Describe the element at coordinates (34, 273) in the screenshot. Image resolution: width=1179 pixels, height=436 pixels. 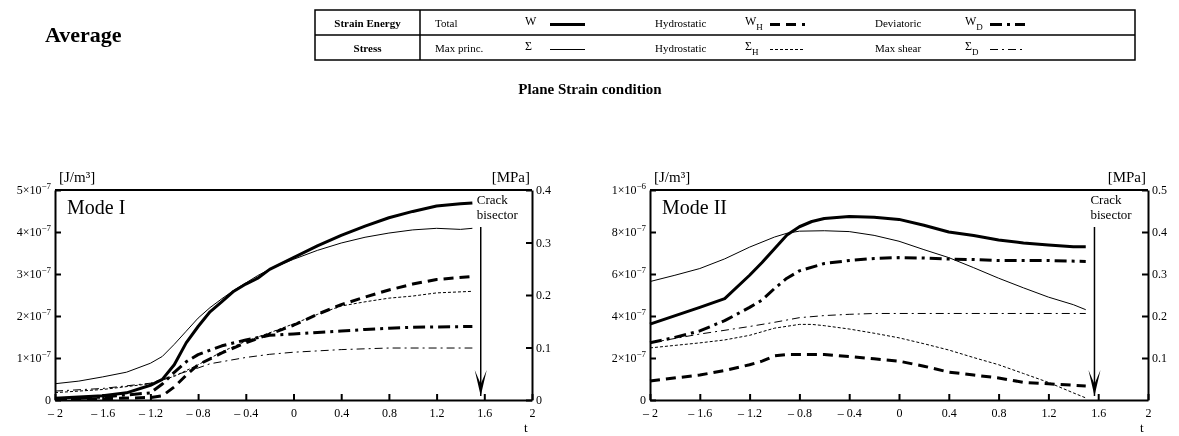
I see `y-tick-label: 3×10$^{−7}$` at that location.